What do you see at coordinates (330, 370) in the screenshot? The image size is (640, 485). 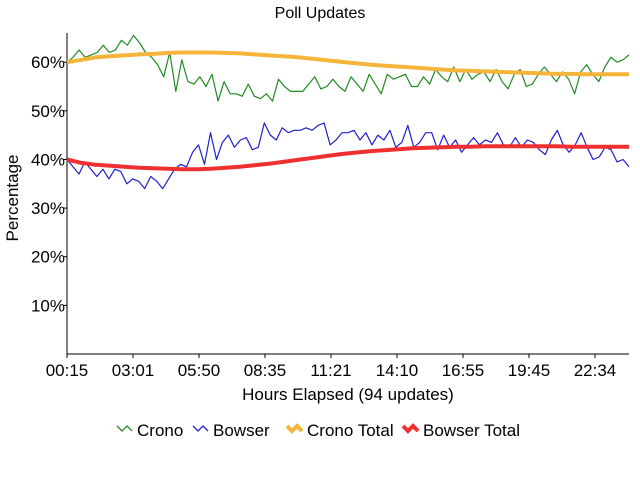 I see `x-tick-label: 11:21` at bounding box center [330, 370].